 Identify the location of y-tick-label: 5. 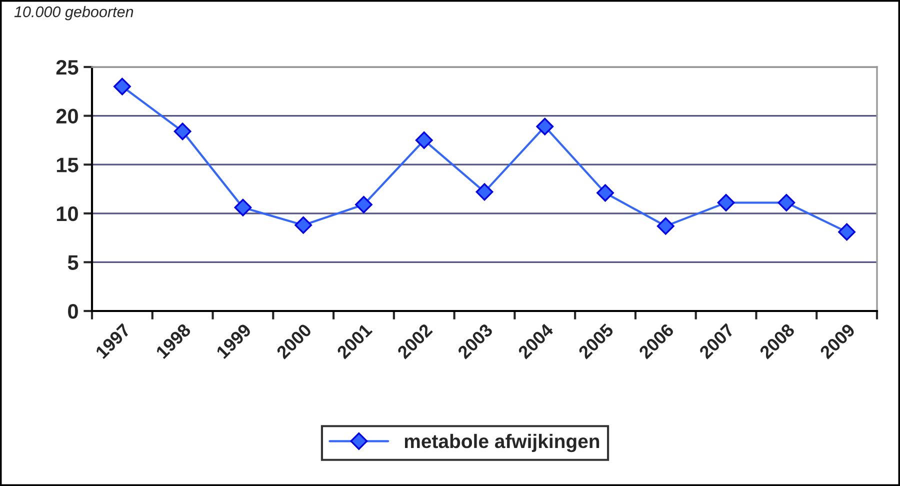
(73, 262).